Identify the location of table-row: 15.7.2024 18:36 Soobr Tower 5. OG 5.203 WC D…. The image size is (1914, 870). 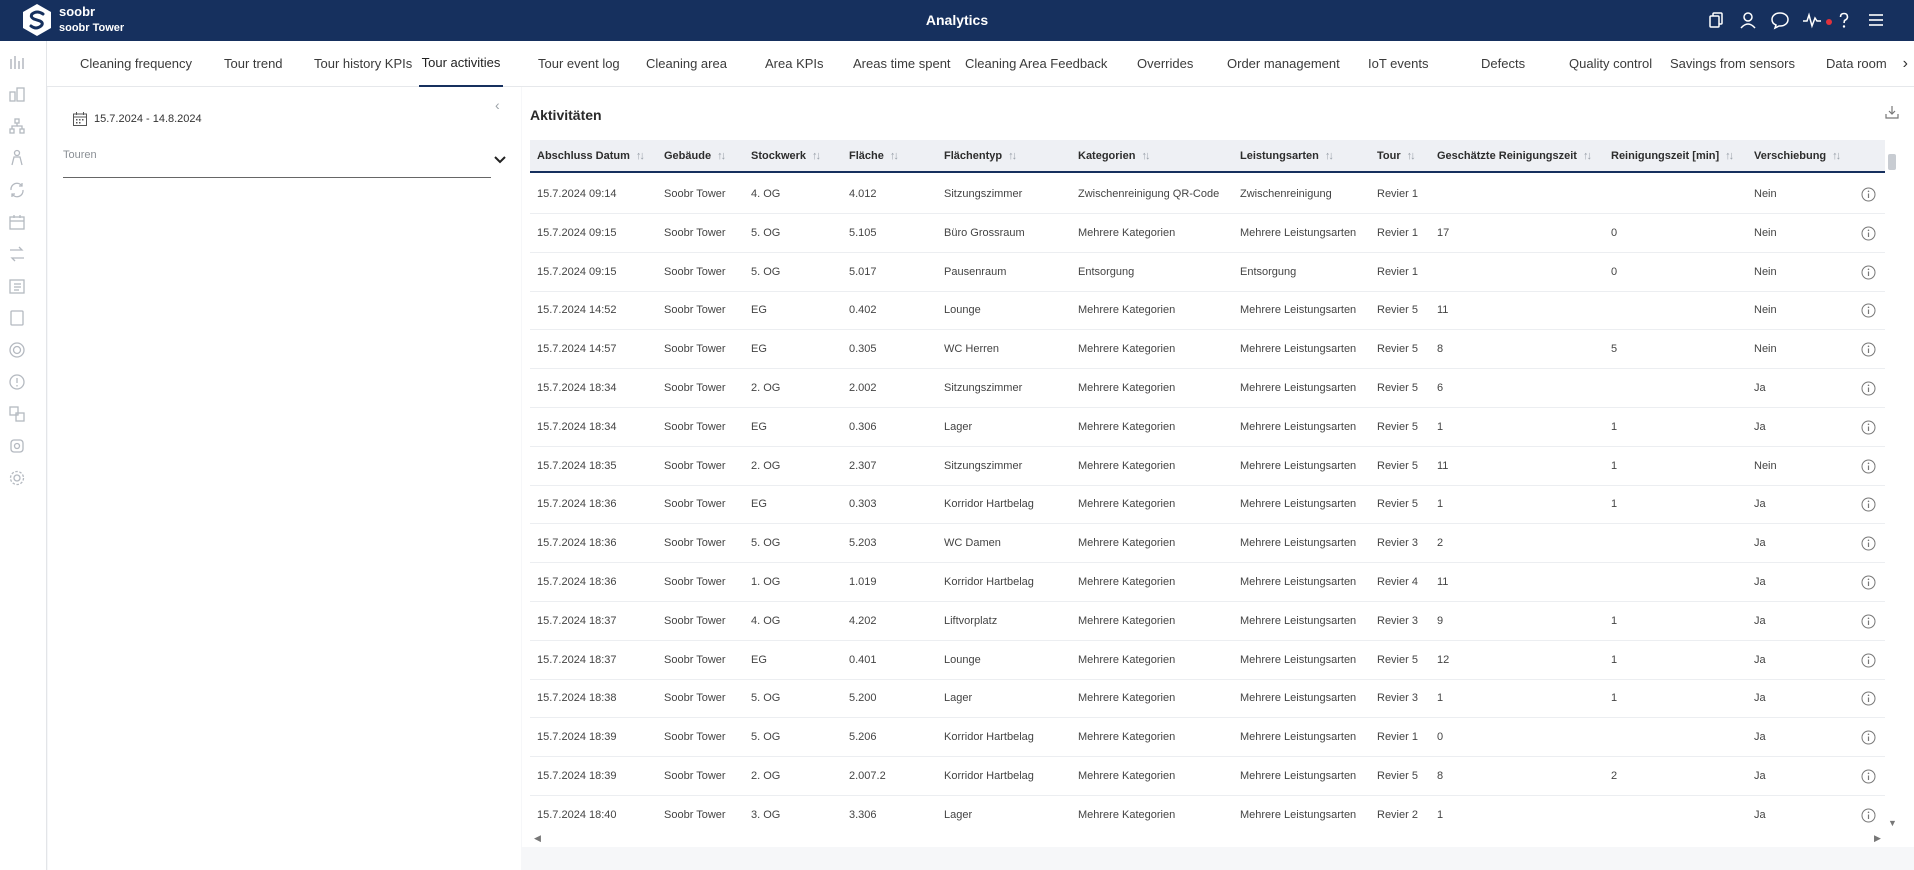
(1207, 544).